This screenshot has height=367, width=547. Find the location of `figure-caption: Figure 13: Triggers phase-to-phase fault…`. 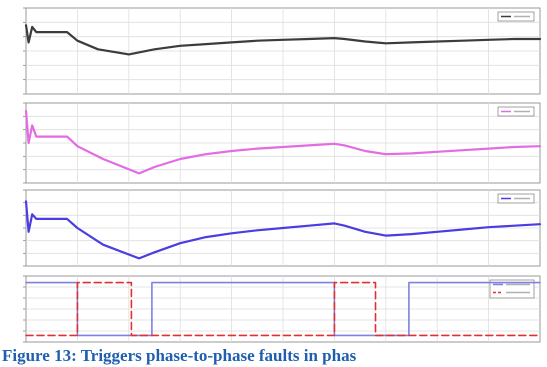

figure-caption: Figure 13: Triggers phase-to-phase fault… is located at coordinates (179, 355).